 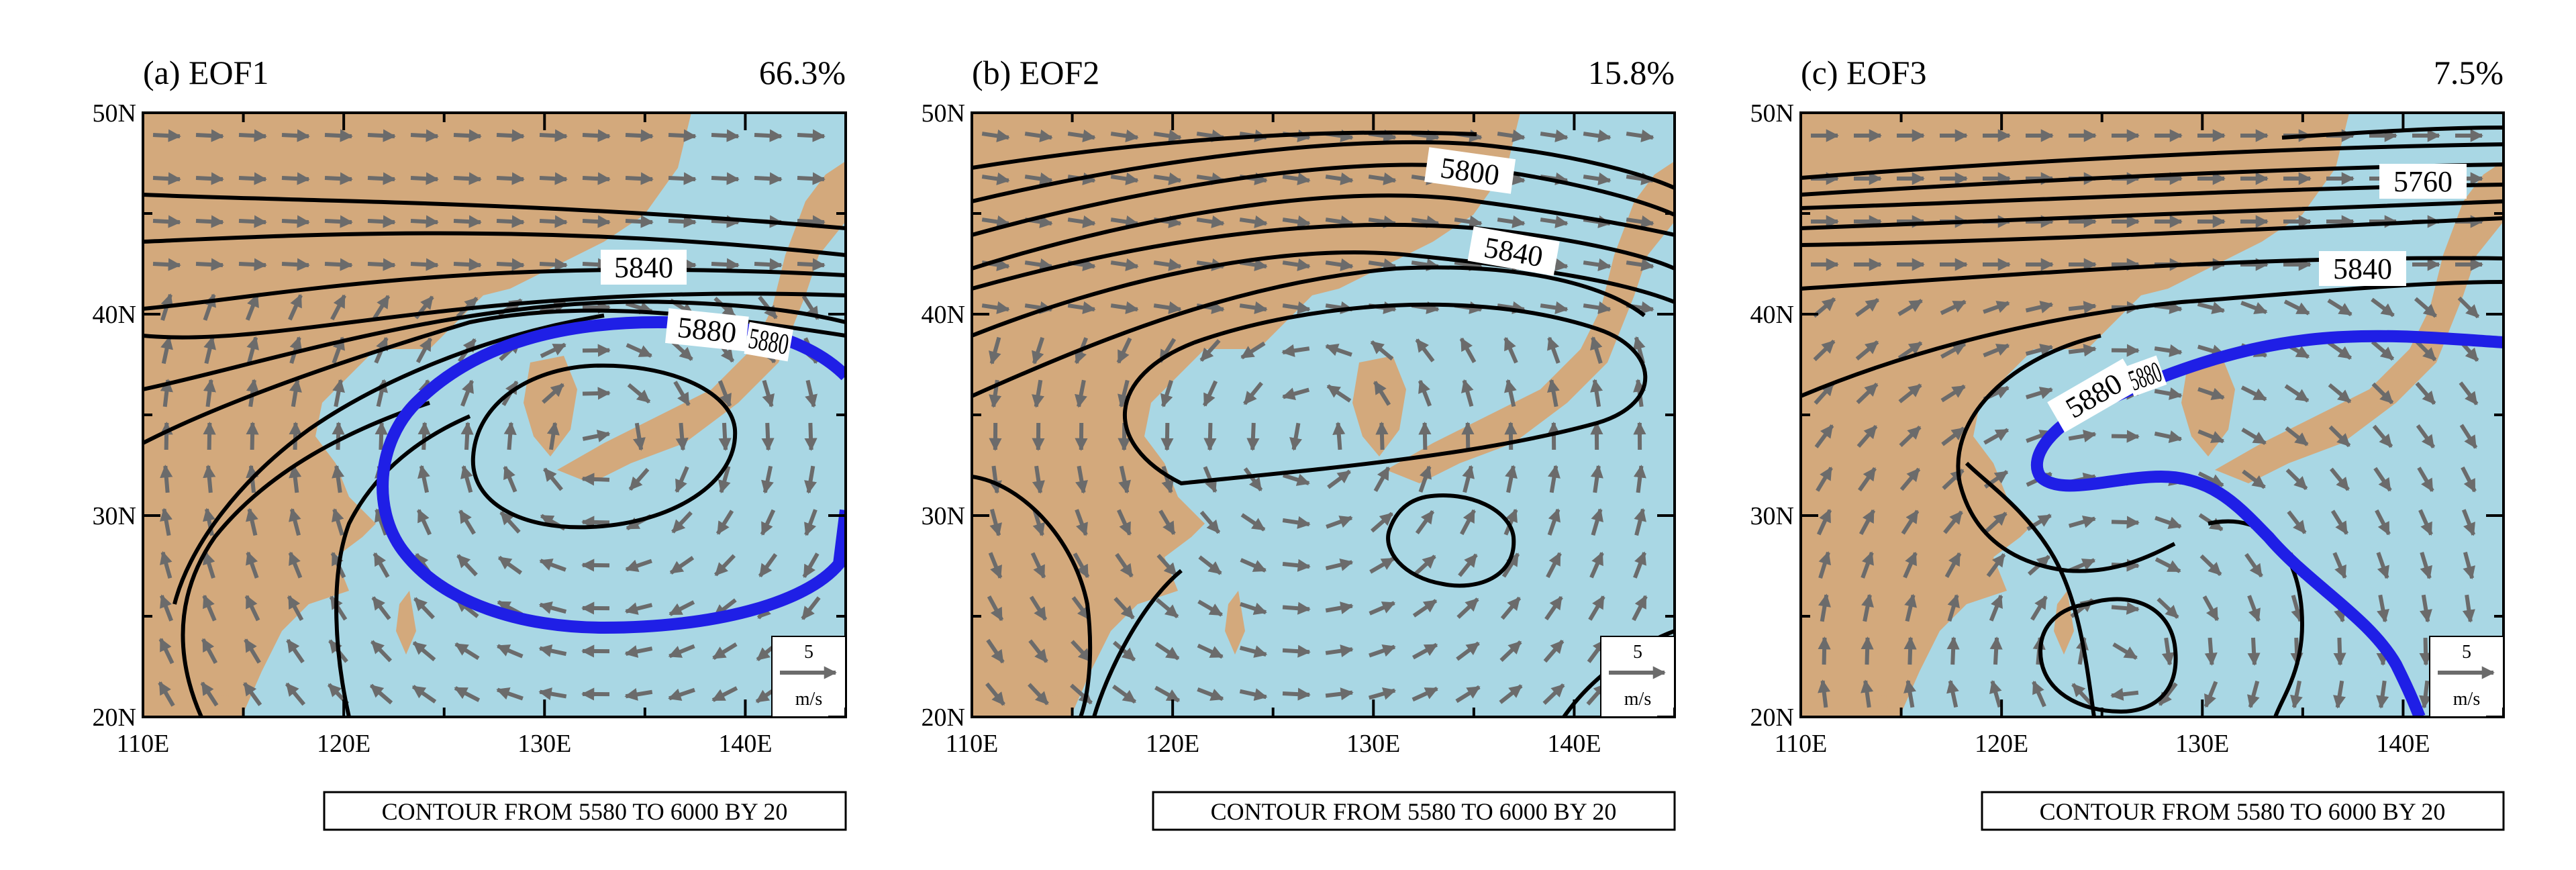 I want to click on land-korea, so click(x=1379, y=406).